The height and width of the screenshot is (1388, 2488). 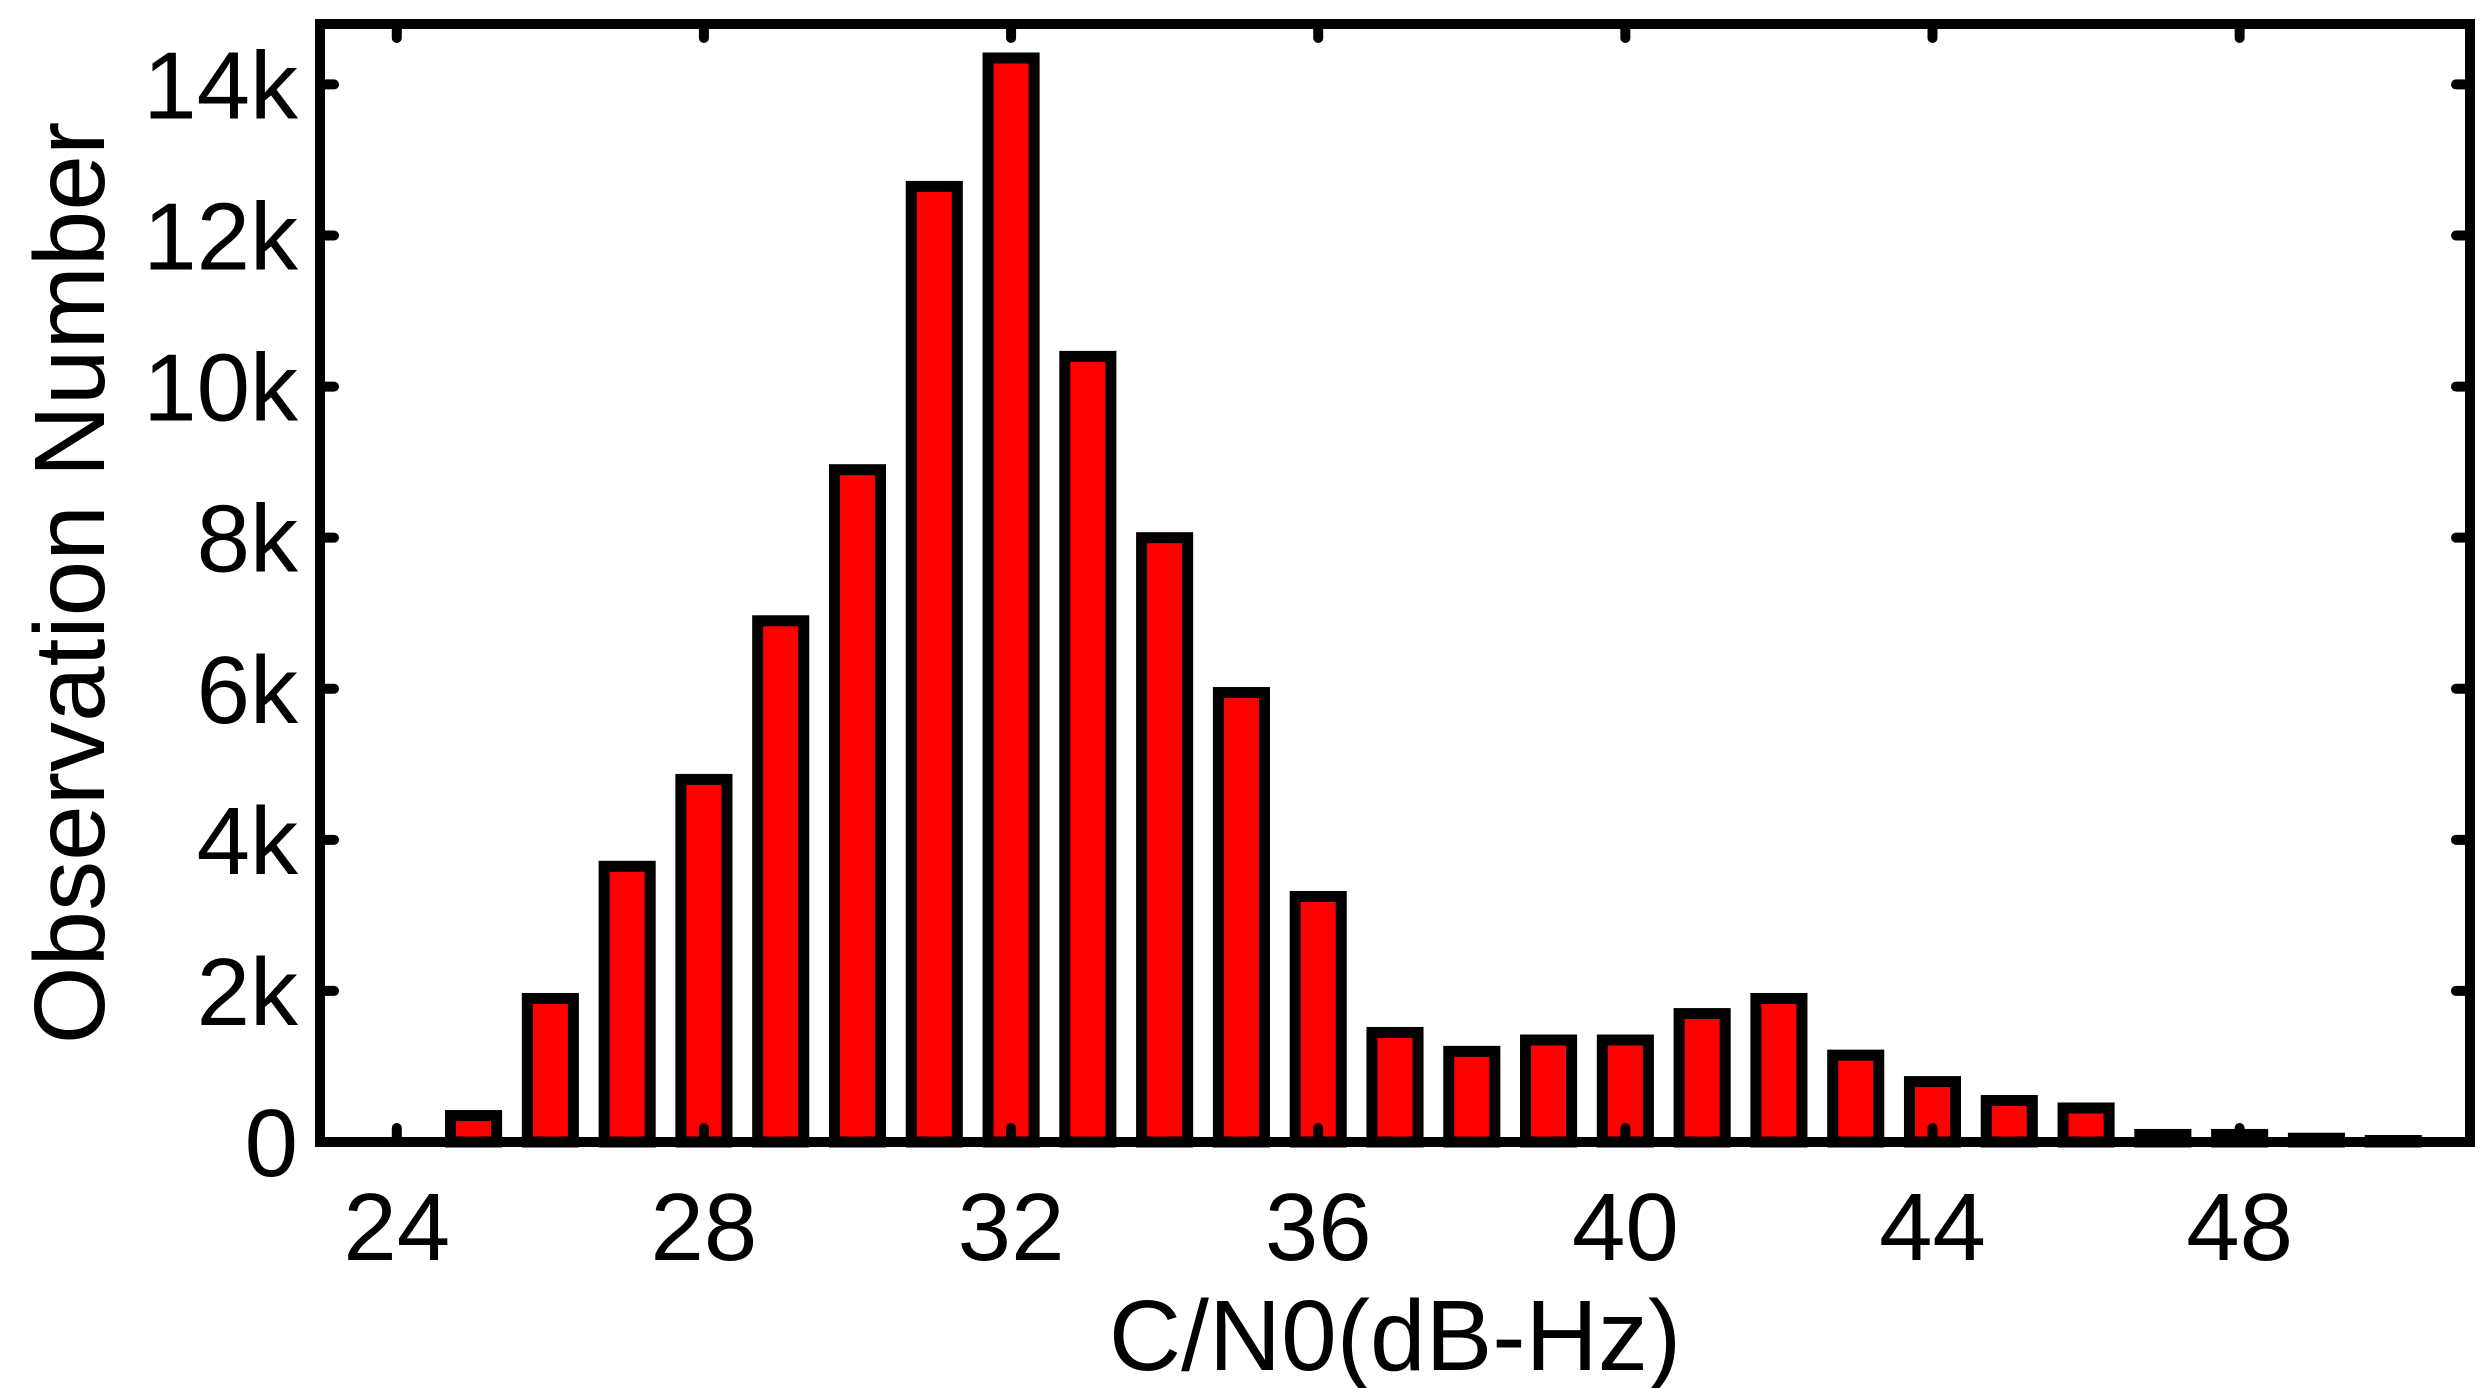 What do you see at coordinates (248, 841) in the screenshot?
I see `y-tick-label: 4k` at bounding box center [248, 841].